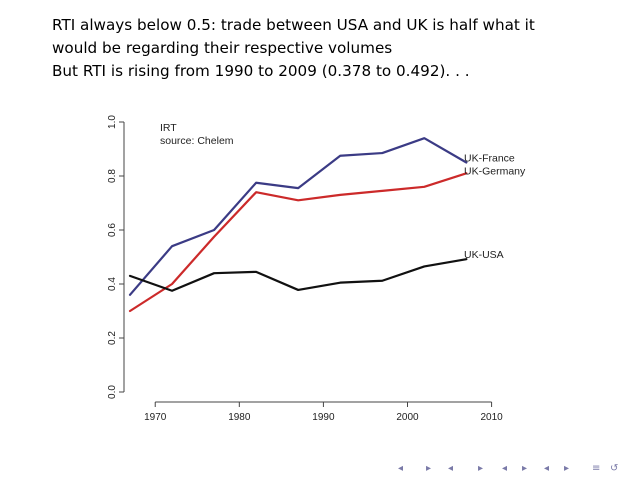  Describe the element at coordinates (112, 230) in the screenshot. I see `y-tick-label: 0.6` at that location.